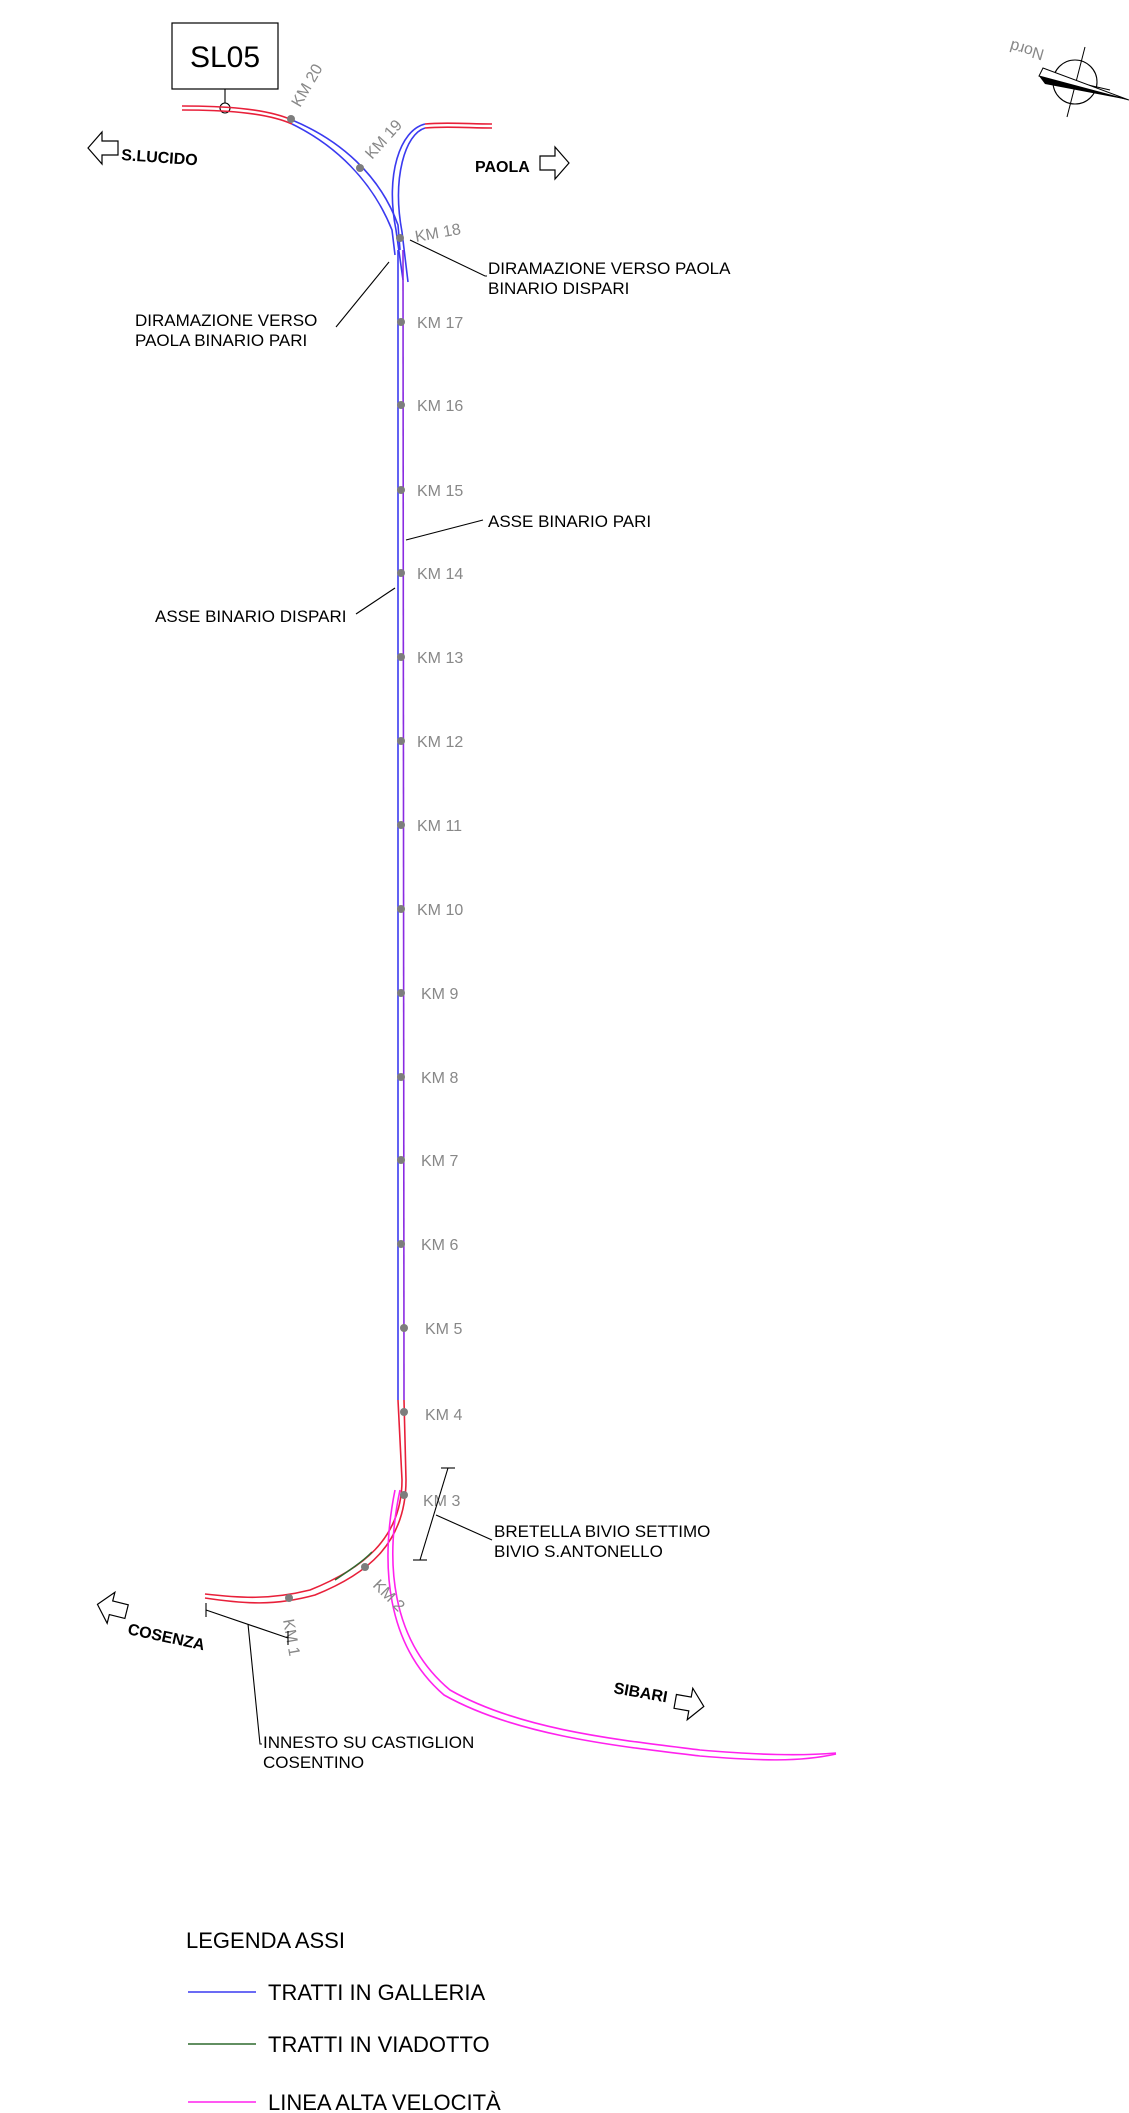 This screenshot has width=1129, height=2113. I want to click on svg-text: KM 14, so click(440, 574).